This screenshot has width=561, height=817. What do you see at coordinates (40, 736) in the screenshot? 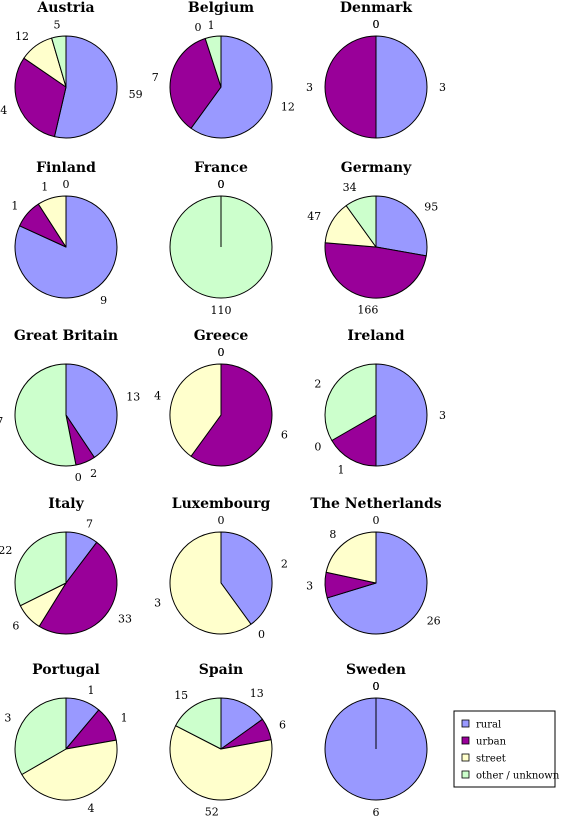
I see `slice-portugal-other-unknown` at bounding box center [40, 736].